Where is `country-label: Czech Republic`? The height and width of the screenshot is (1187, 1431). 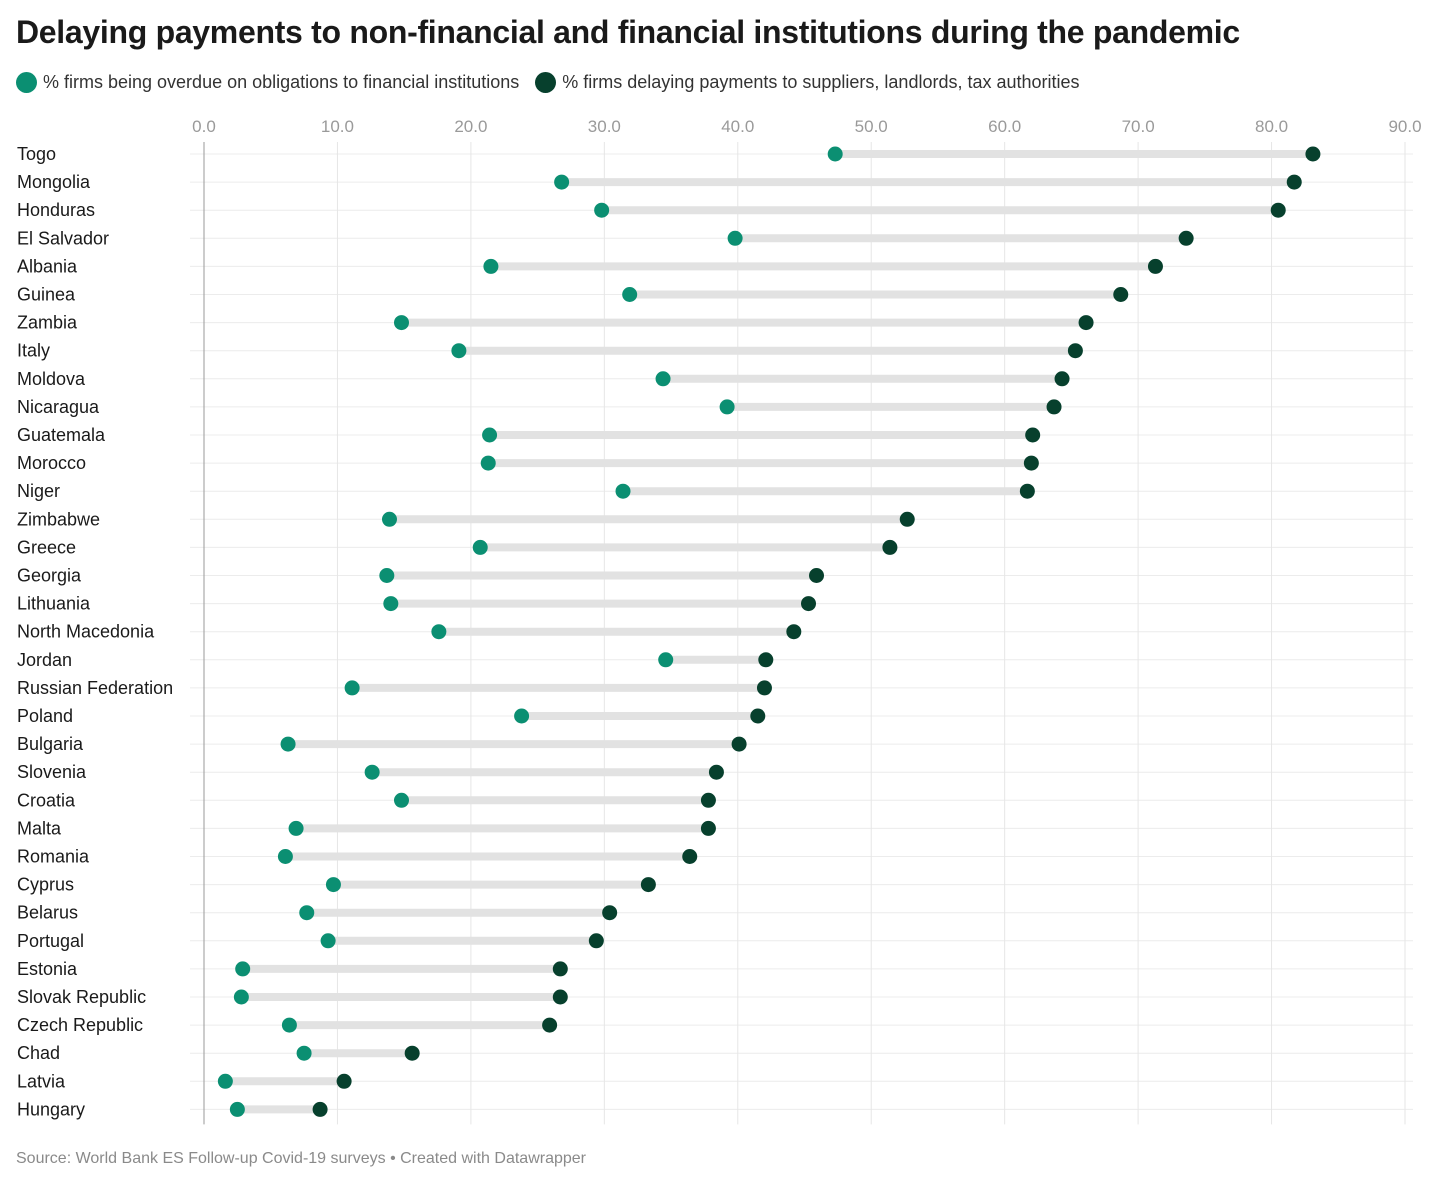
country-label: Czech Republic is located at coordinates (80, 1025).